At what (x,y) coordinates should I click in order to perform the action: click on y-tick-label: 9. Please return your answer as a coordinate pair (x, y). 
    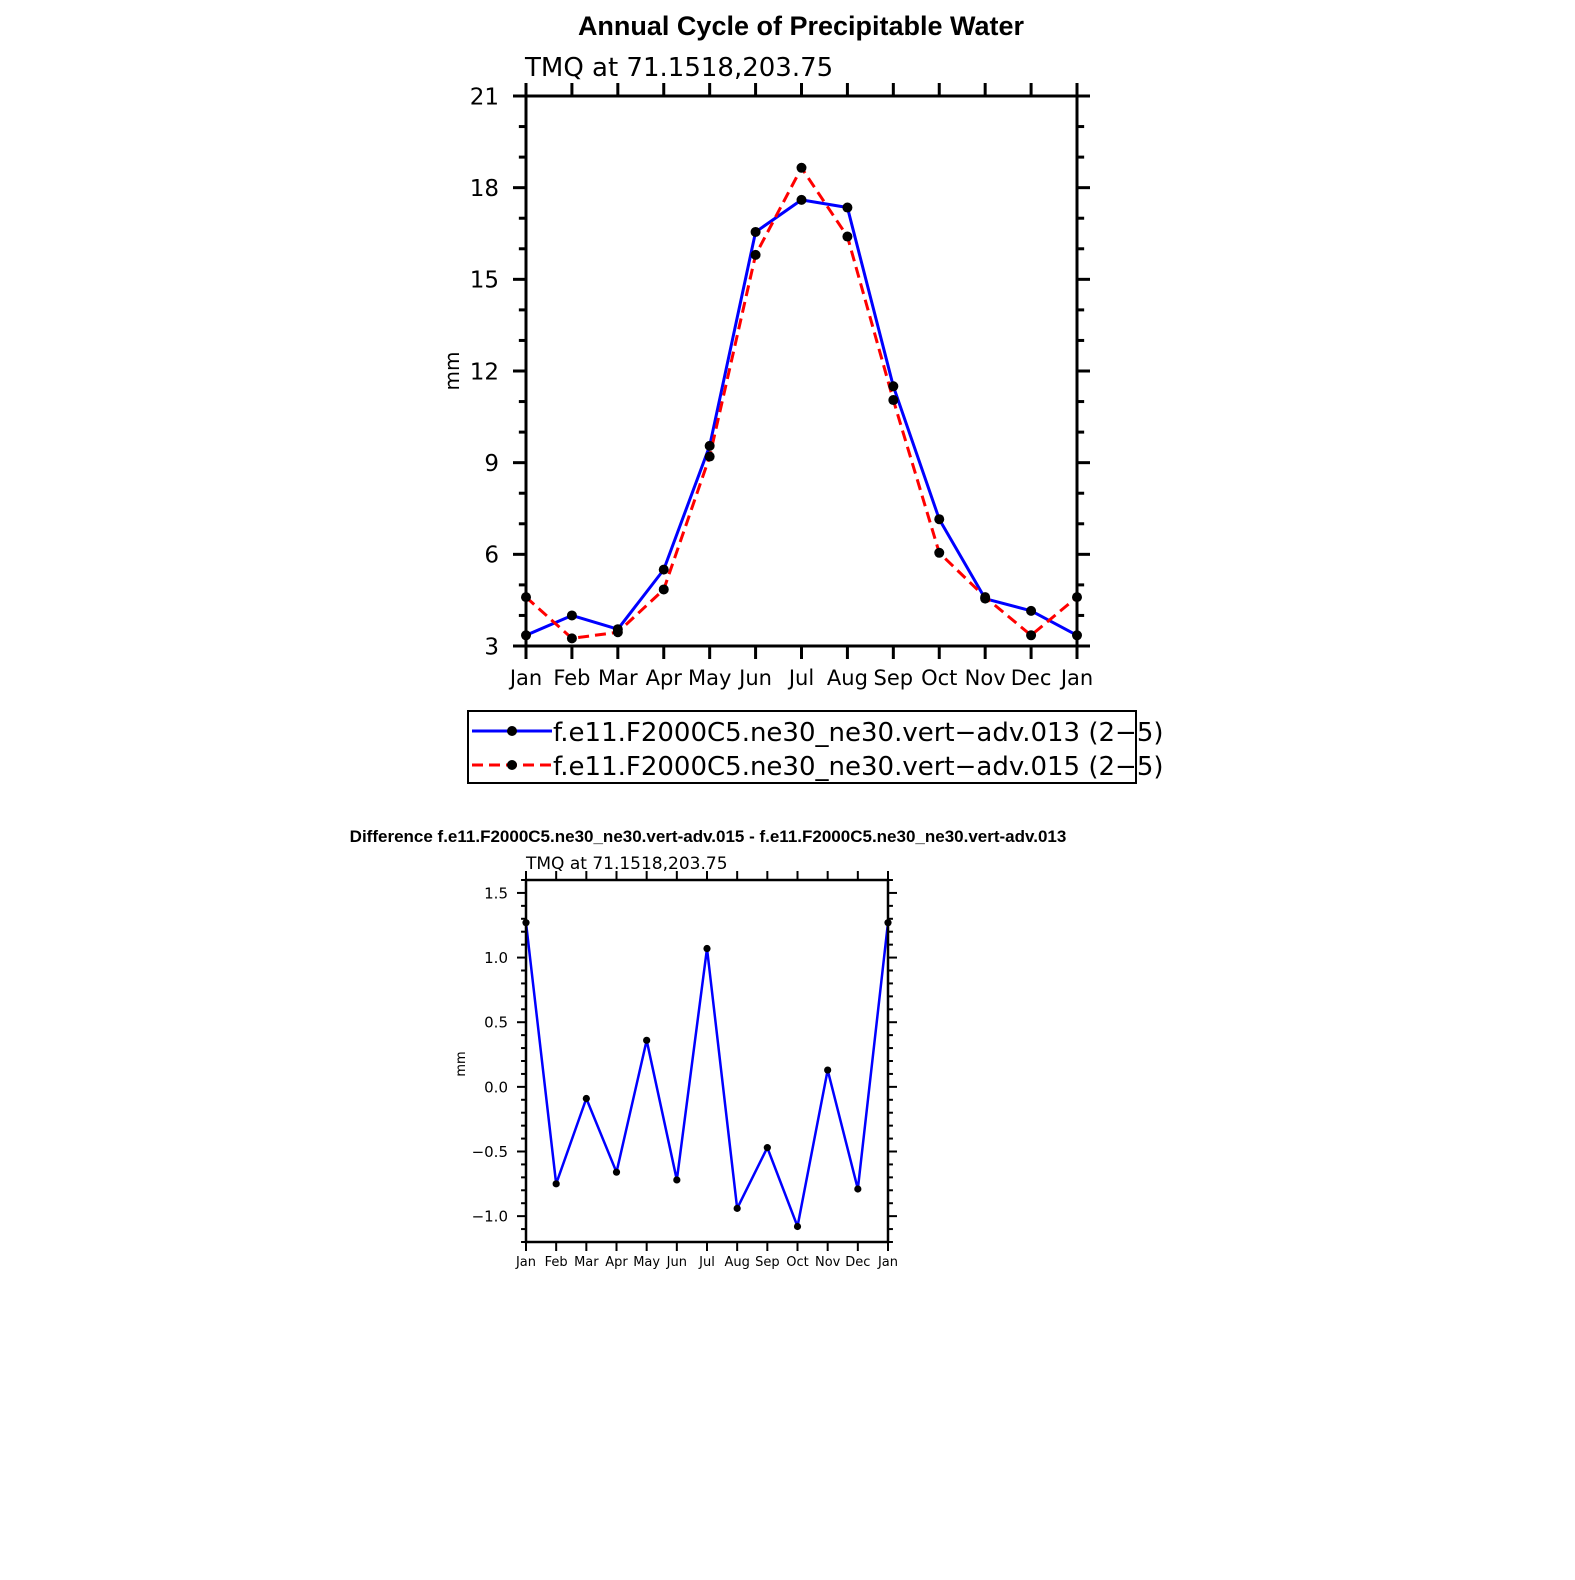
    Looking at the image, I should click on (491, 464).